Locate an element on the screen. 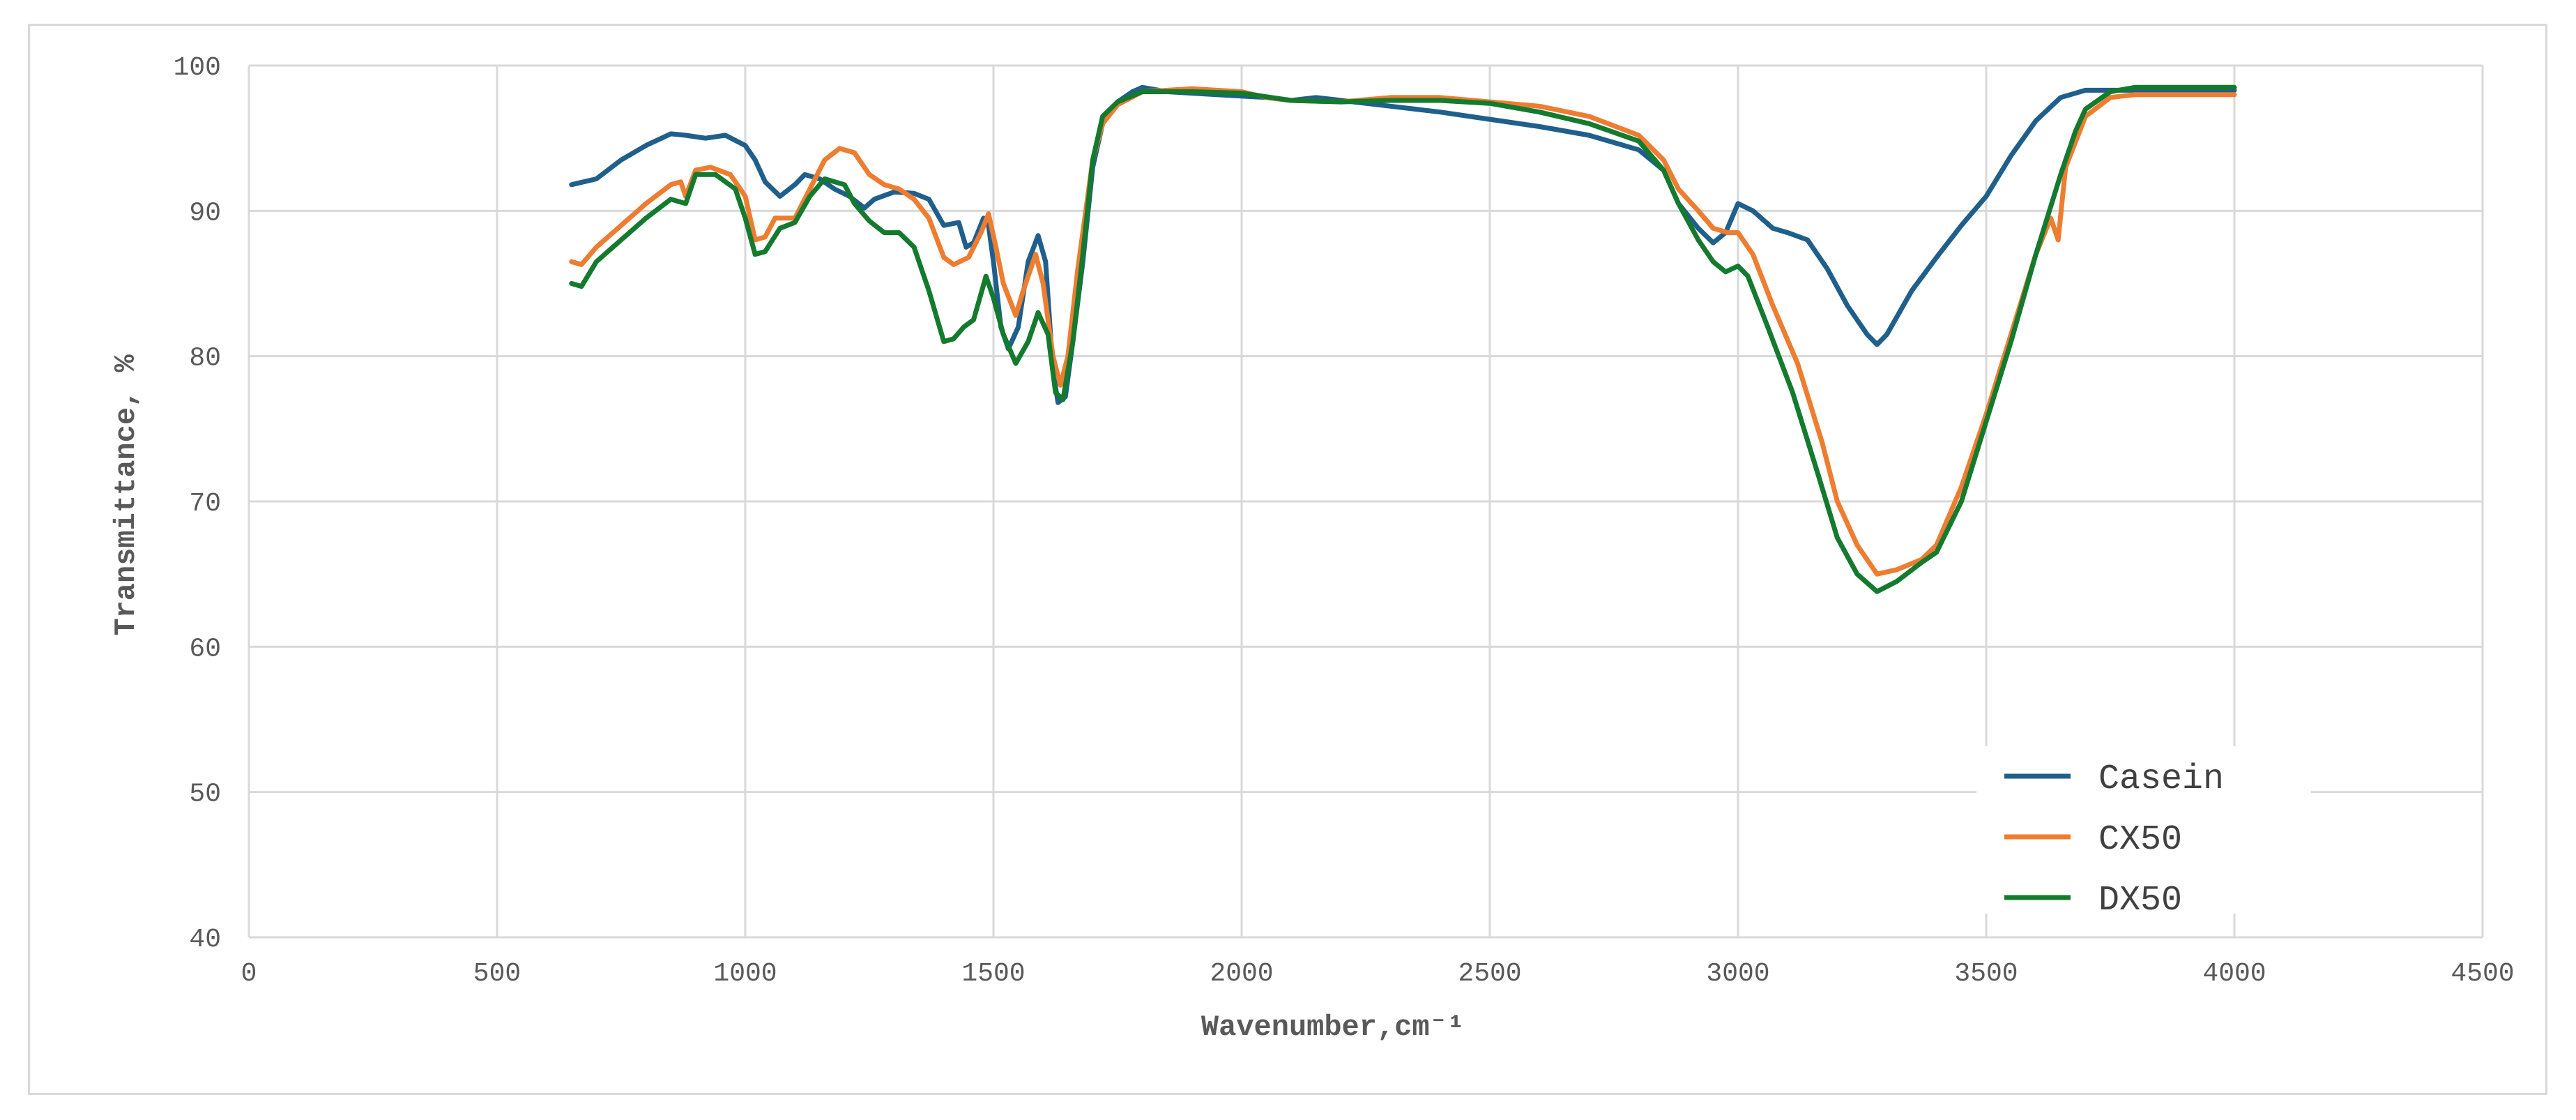  y-tick-label: 70 is located at coordinates (205, 504).